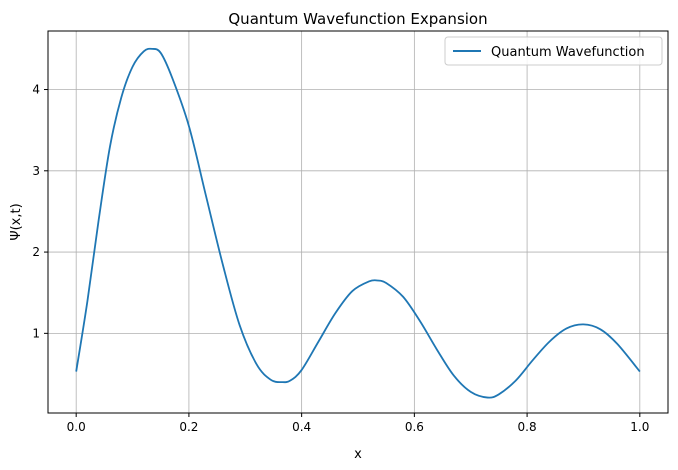  I want to click on y-tick-label: 2, so click(36, 252).